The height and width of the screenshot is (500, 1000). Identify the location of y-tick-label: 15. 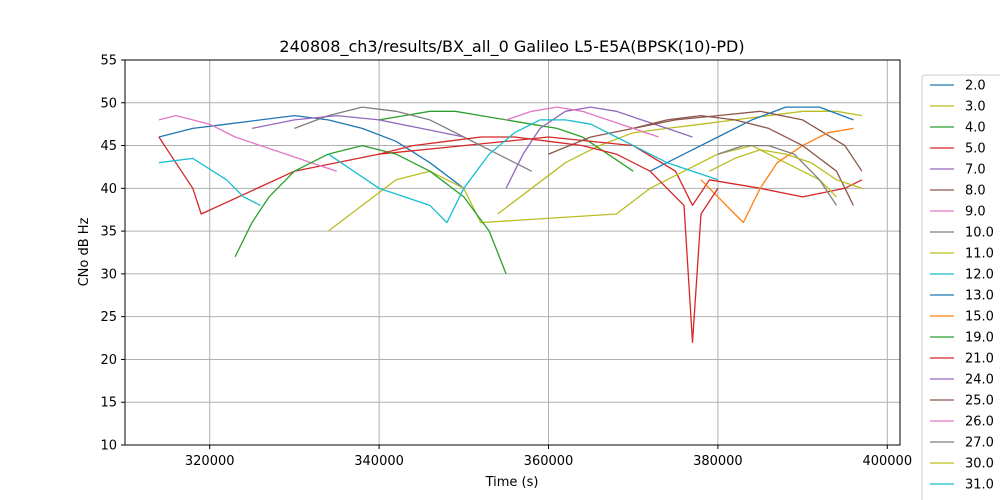
(108, 403).